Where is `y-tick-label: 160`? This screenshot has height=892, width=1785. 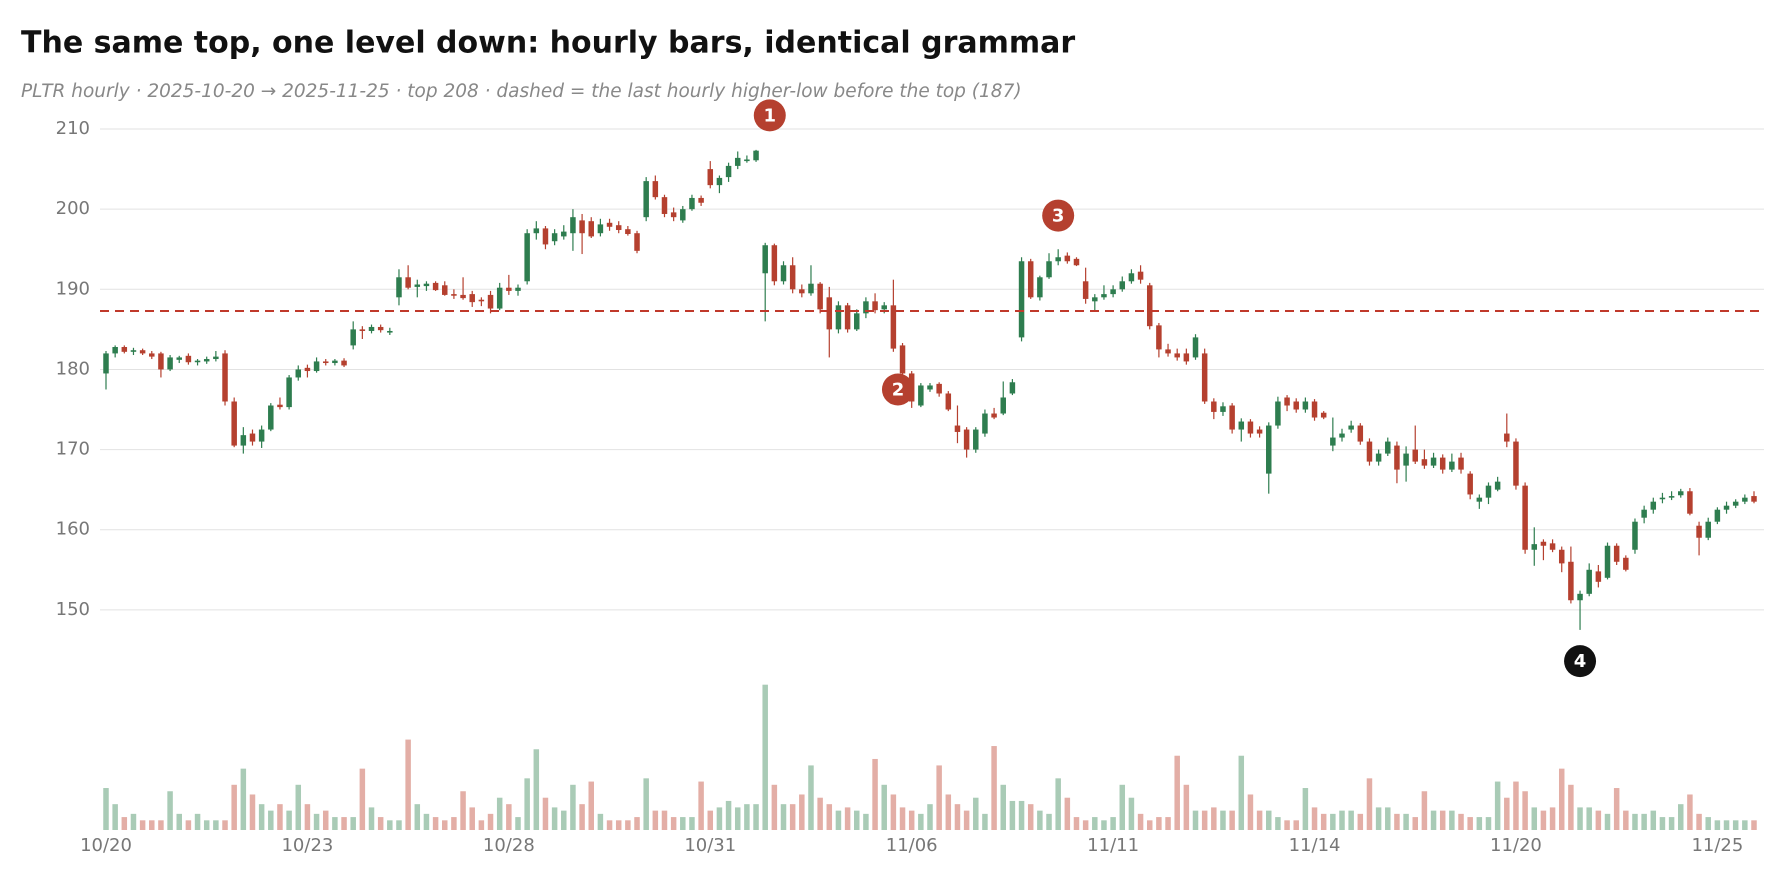 y-tick-label: 160 is located at coordinates (73, 529).